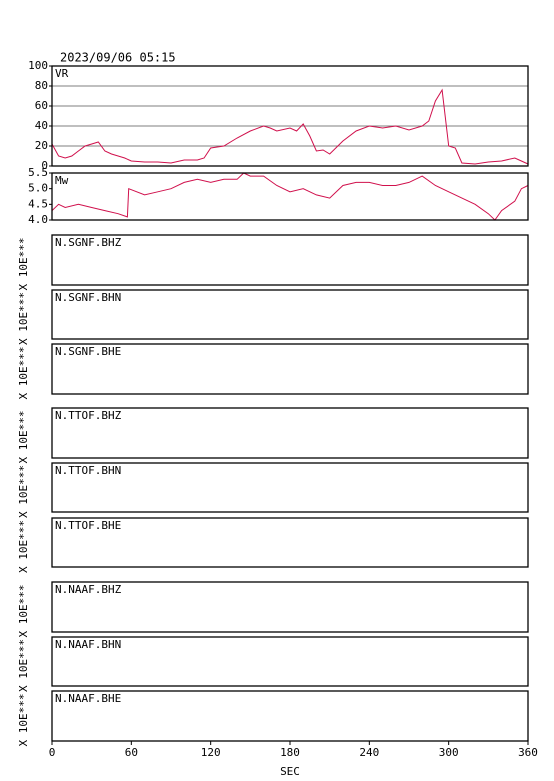  Describe the element at coordinates (41, 105) in the screenshot. I see `y-tick-label: 60` at that location.